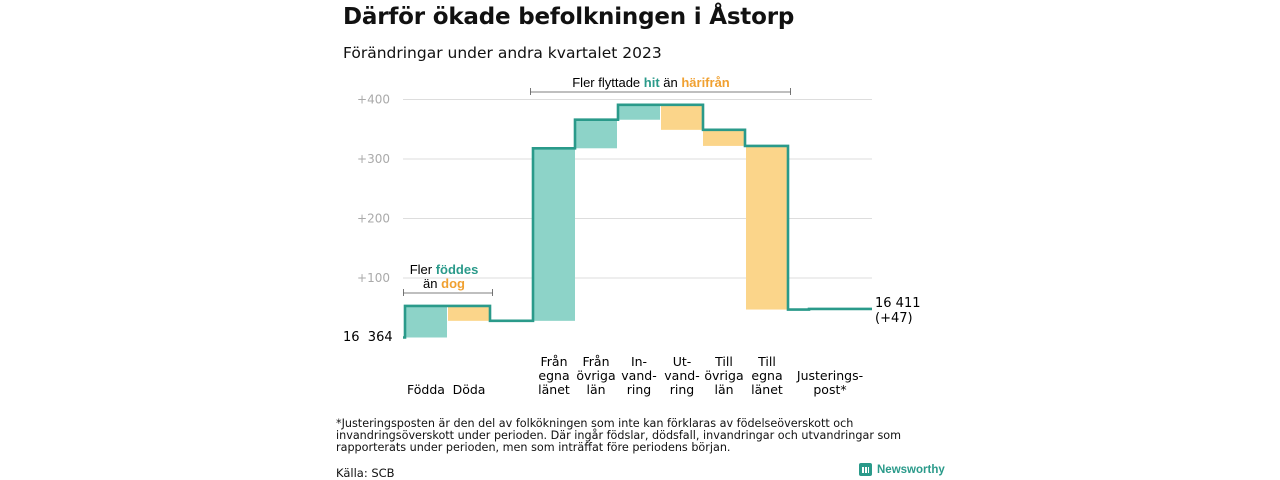 The width and height of the screenshot is (1280, 480). I want to click on source-label: Källa: SCB, so click(365, 473).